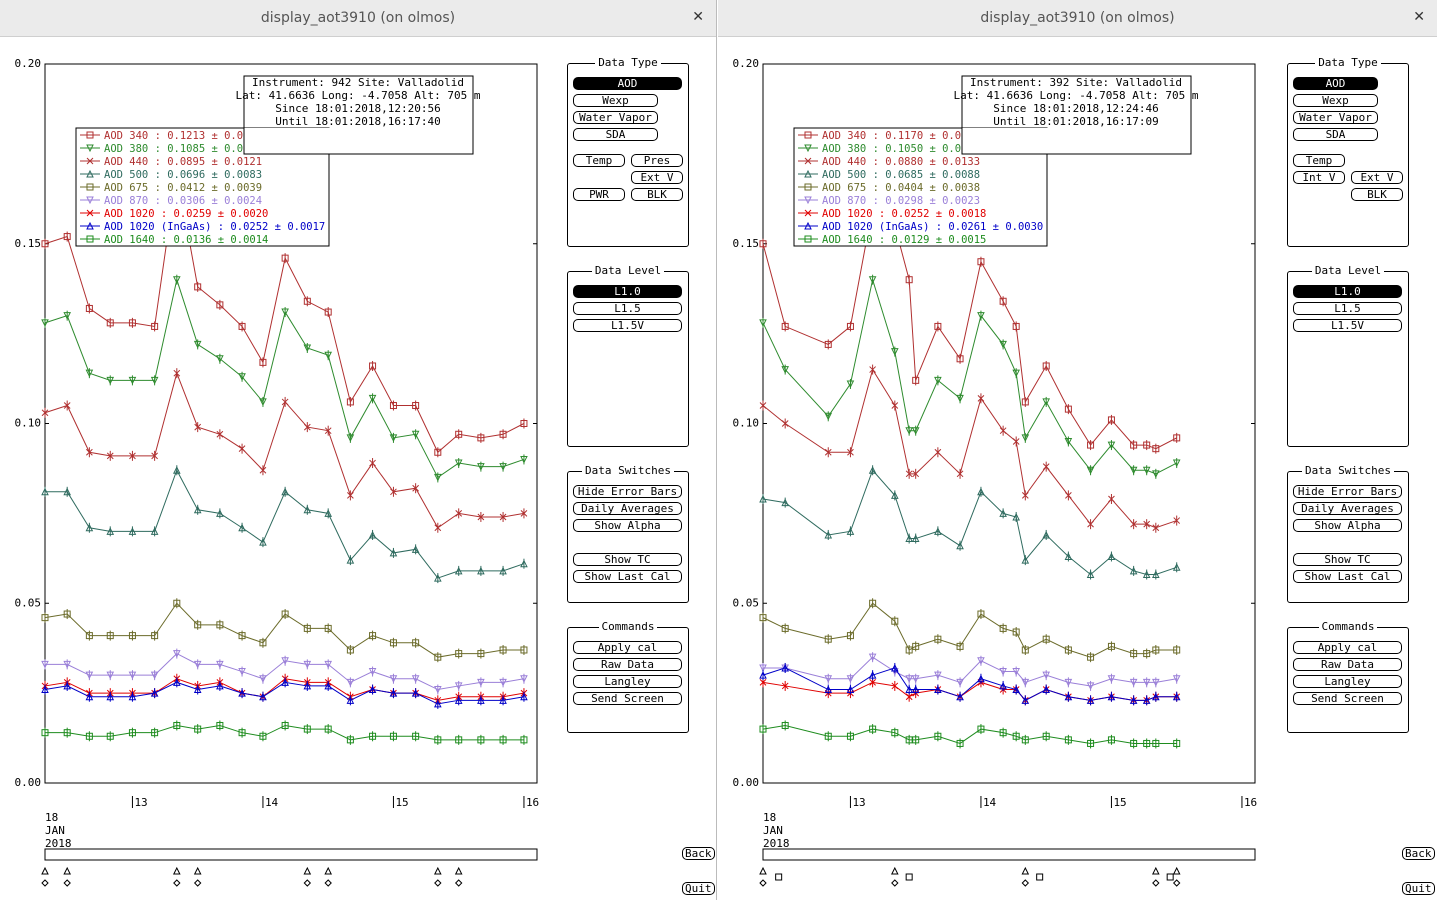 The image size is (1437, 900). I want to click on panel-title: Data Switches, so click(1348, 470).